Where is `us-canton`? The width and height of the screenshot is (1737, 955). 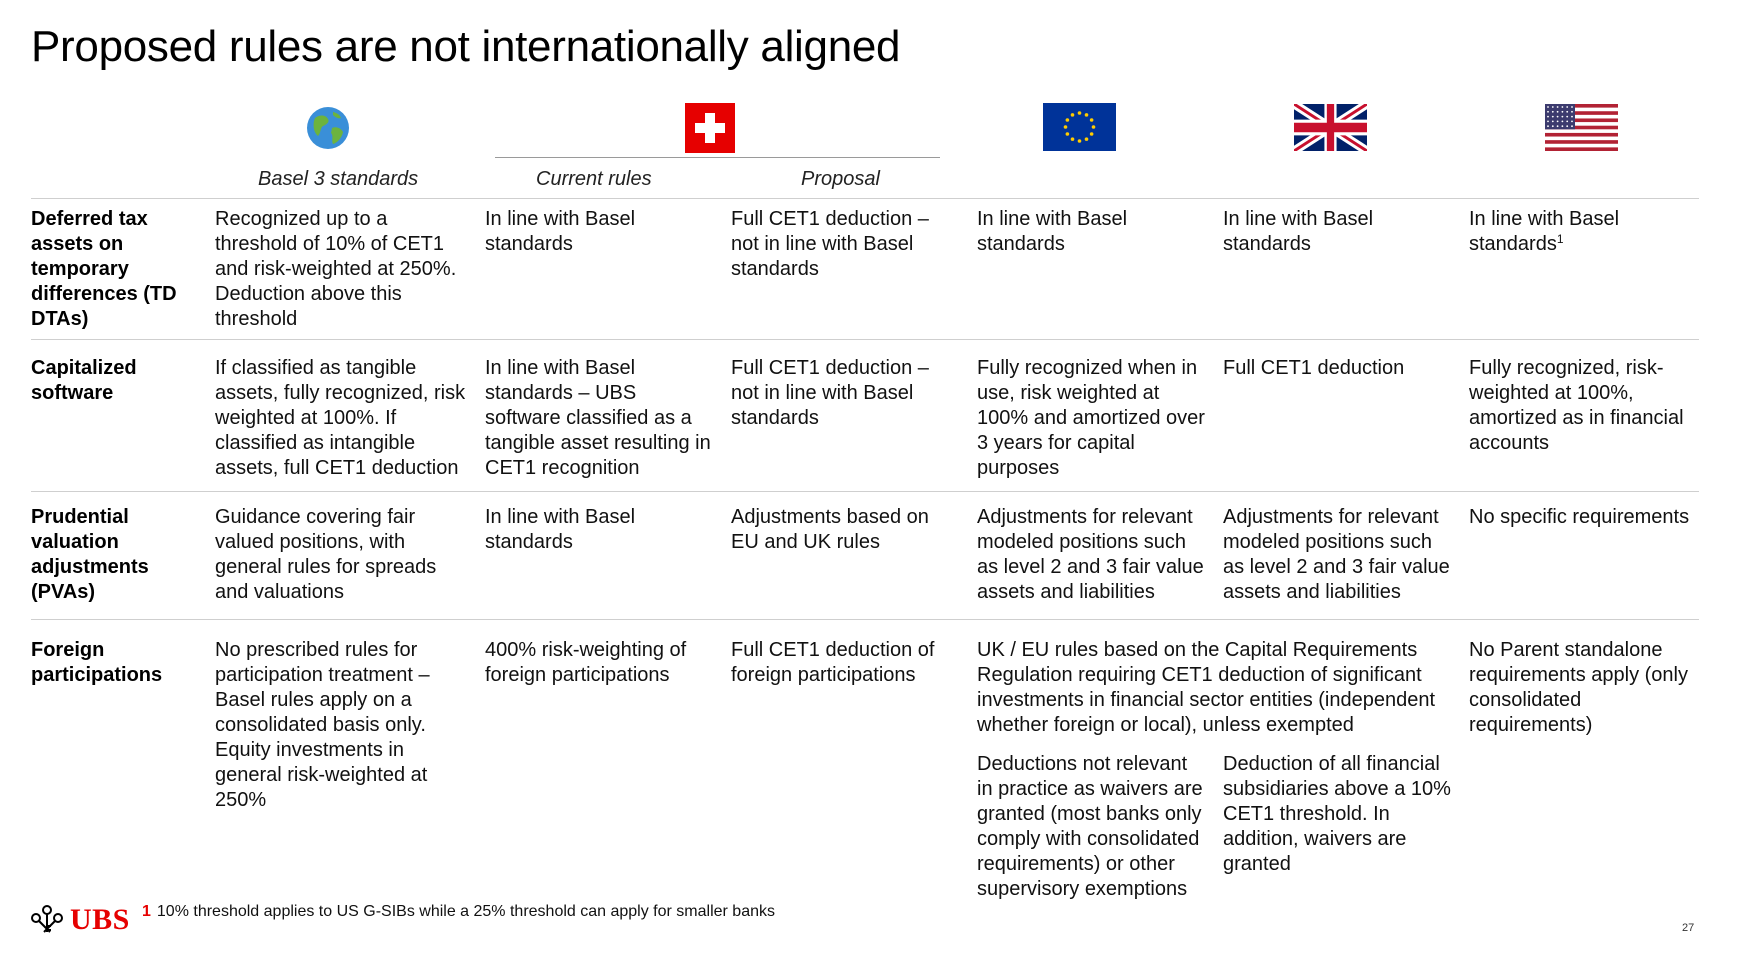 us-canton is located at coordinates (1560, 117).